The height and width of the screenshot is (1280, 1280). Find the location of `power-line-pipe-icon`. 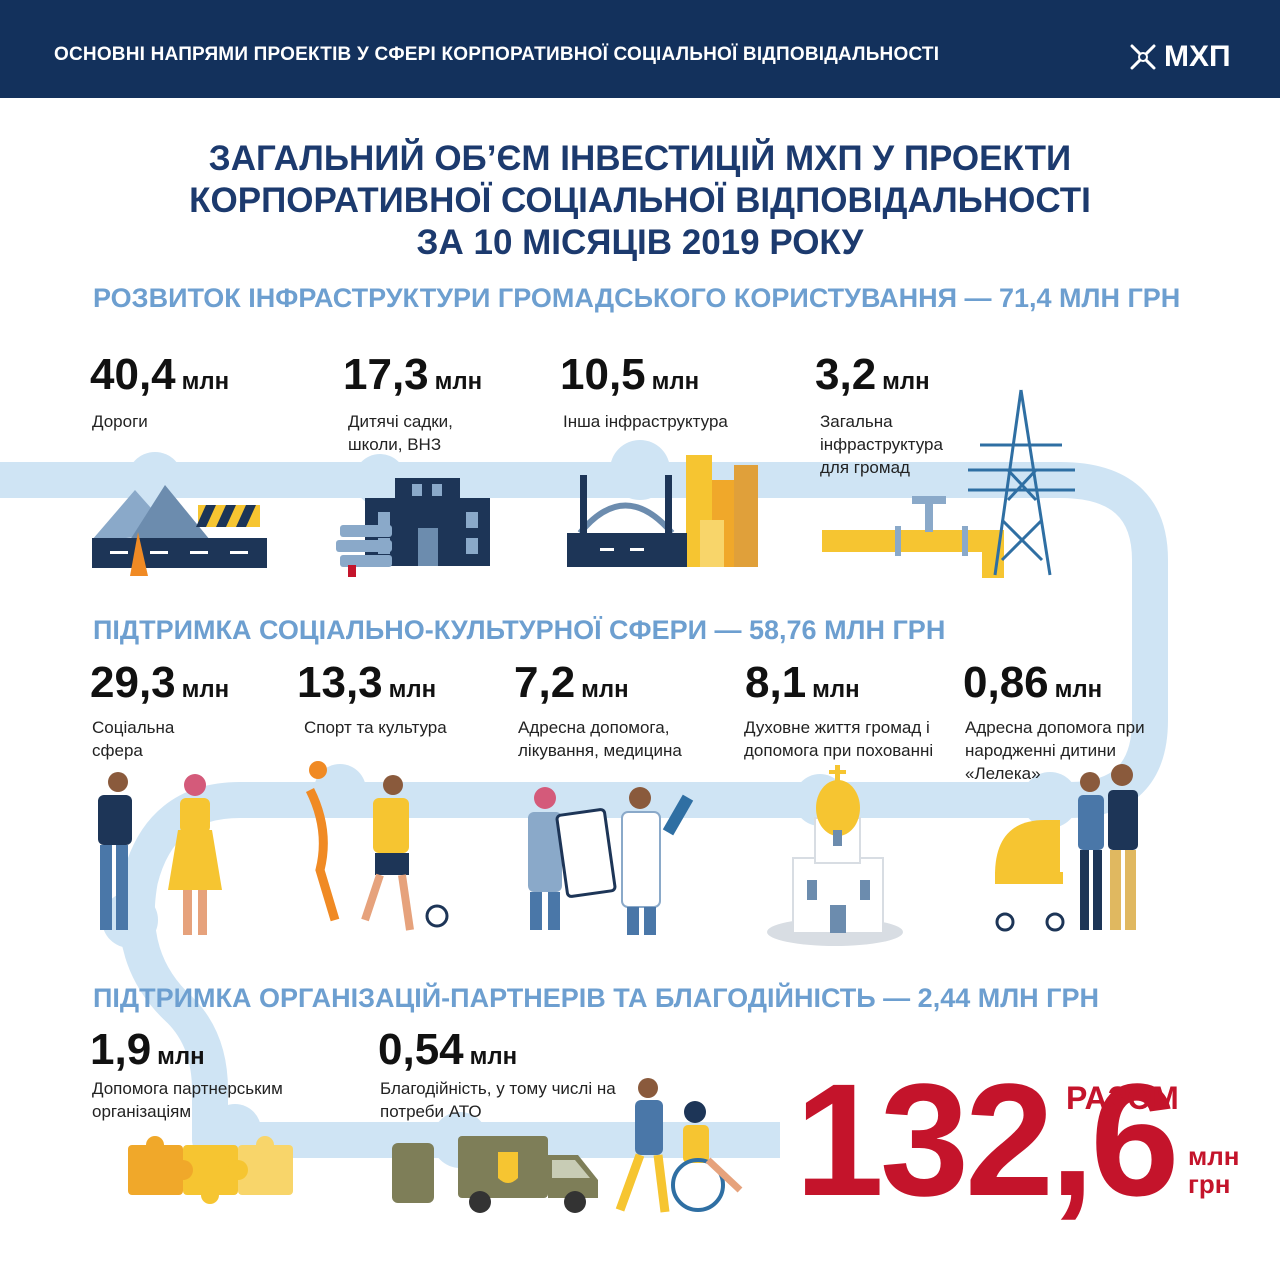

power-line-pipe-icon is located at coordinates (948, 483).